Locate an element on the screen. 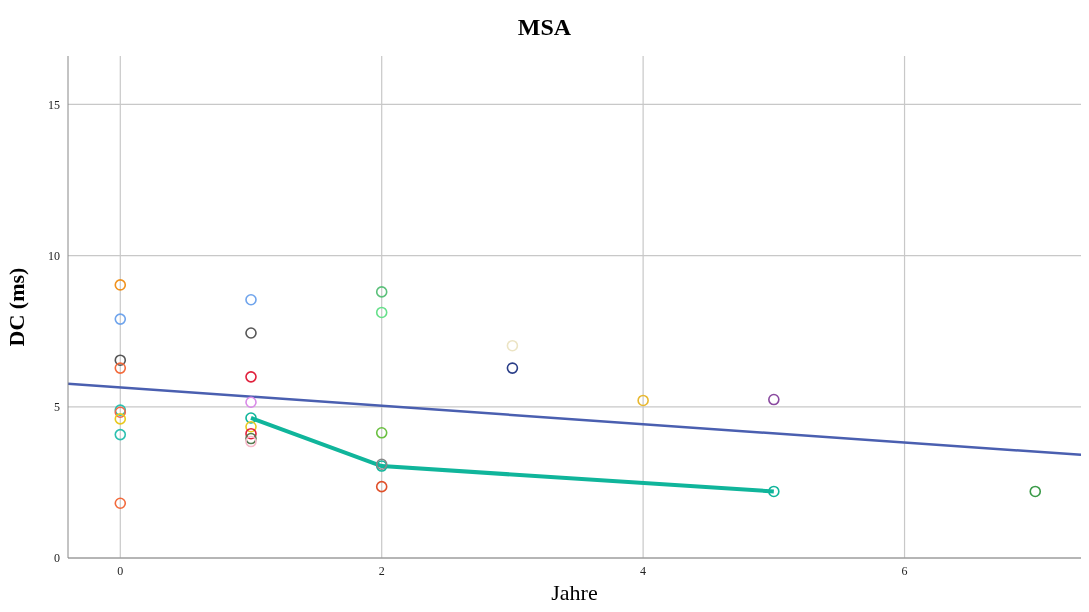 The image size is (1089, 612). x-tick-label: 0 is located at coordinates (120, 570).